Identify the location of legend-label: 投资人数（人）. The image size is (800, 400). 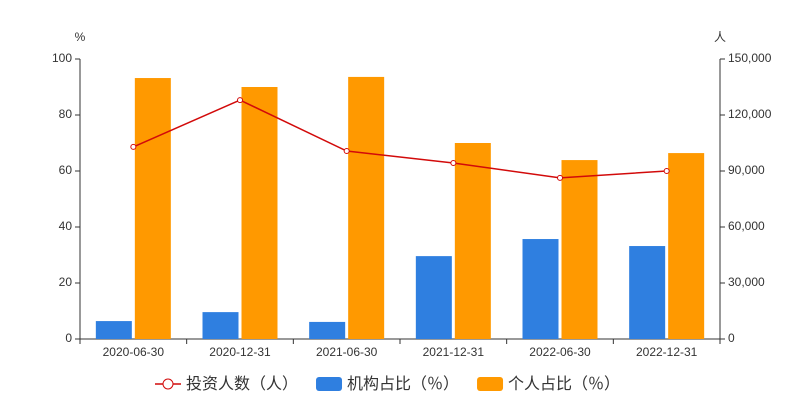
(242, 384).